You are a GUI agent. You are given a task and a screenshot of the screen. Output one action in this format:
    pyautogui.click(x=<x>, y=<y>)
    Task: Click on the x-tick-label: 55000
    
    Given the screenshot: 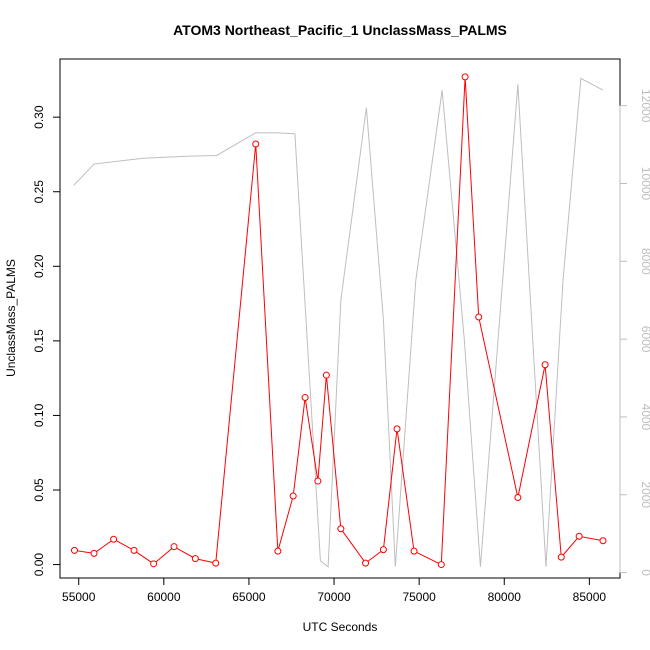 What is the action you would take?
    pyautogui.click(x=79, y=597)
    